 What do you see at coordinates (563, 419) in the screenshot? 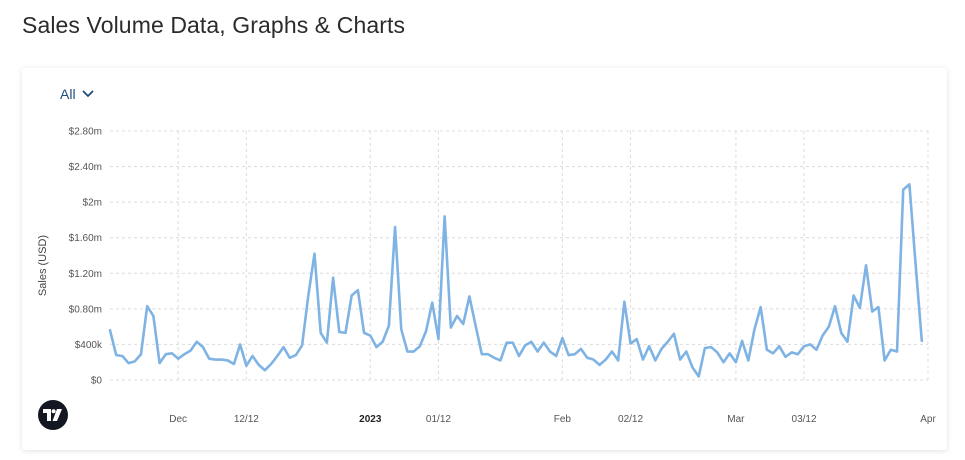
I see `x-tick-label: Feb` at bounding box center [563, 419].